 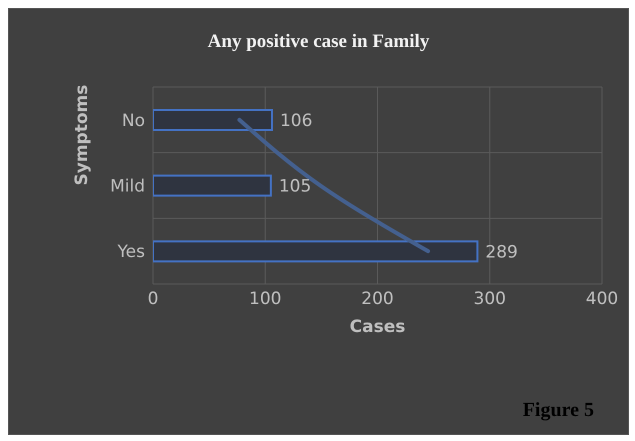 What do you see at coordinates (558, 410) in the screenshot?
I see `caption: Figure 5` at bounding box center [558, 410].